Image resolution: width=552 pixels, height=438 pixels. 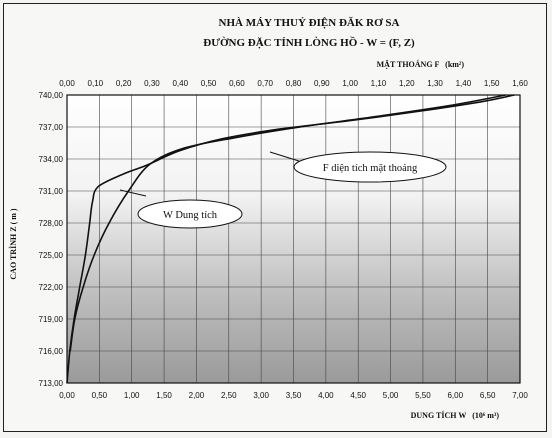 I want to click on y-tick-label: 737,00, so click(x=51, y=127).